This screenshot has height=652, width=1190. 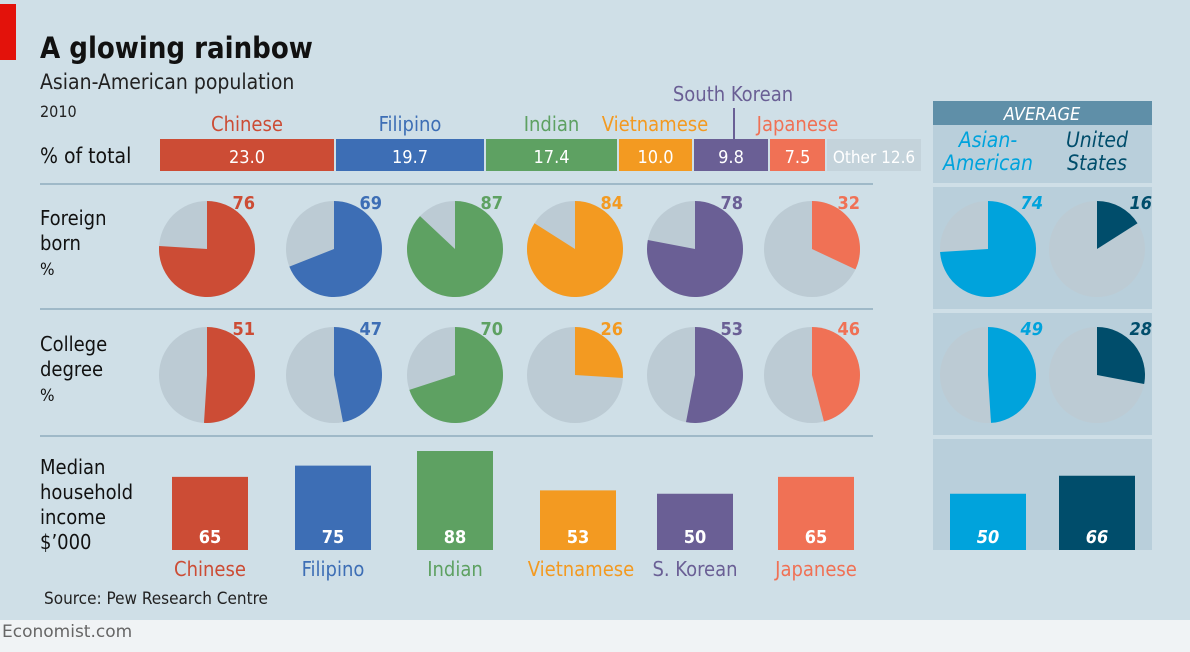 I want to click on pie-value-label: 53, so click(x=731, y=329).